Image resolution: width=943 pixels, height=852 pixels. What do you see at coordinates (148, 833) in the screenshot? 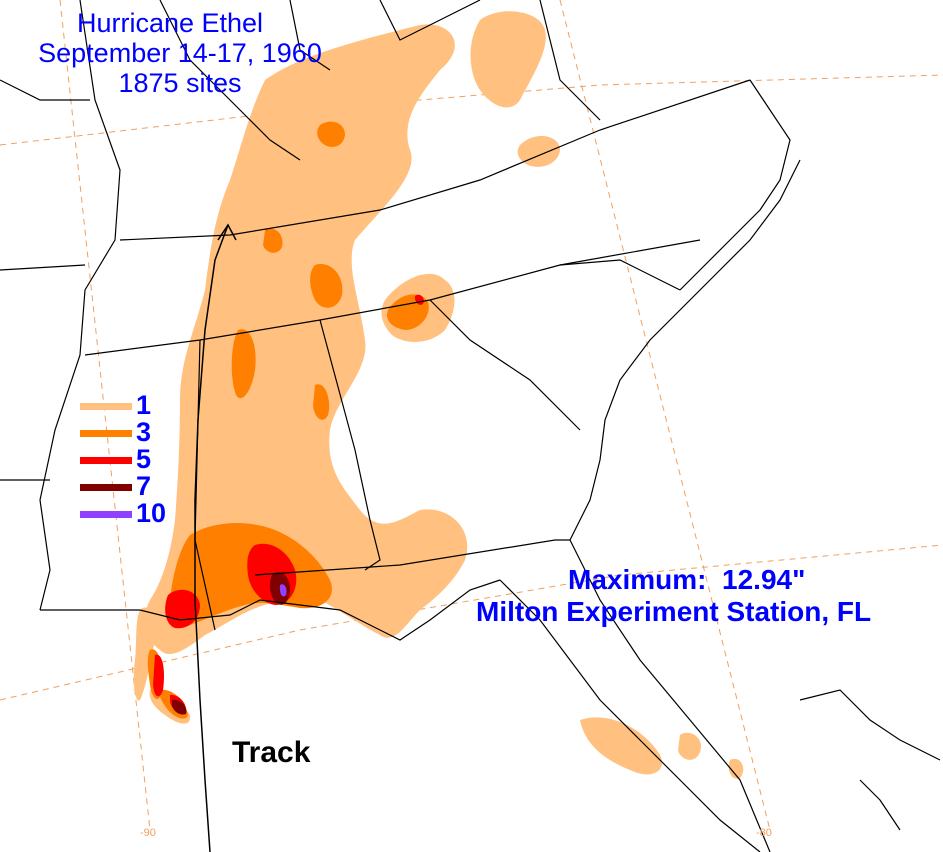
I see `longitude-label-west: -90` at bounding box center [148, 833].